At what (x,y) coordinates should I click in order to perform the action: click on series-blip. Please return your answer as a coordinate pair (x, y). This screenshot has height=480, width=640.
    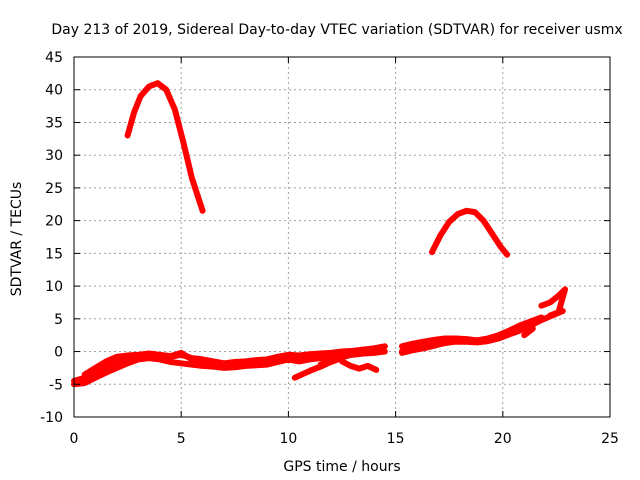
    Looking at the image, I should click on (528, 332).